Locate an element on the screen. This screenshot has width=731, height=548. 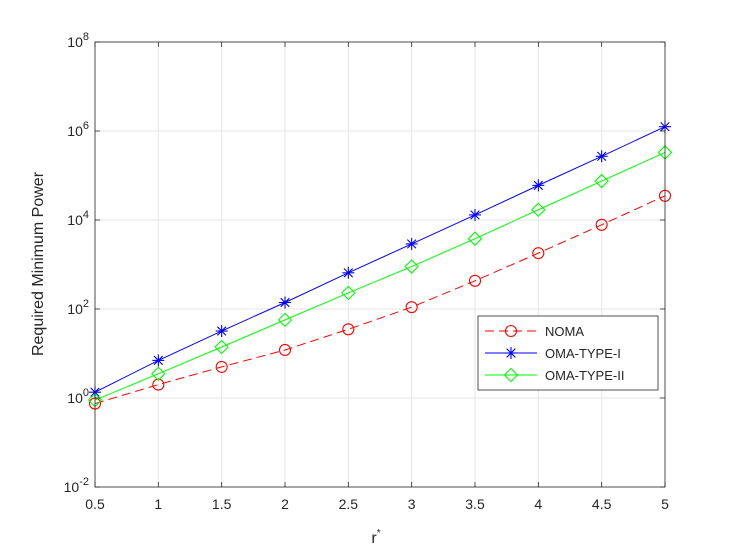
x-tick-label: 4 is located at coordinates (538, 504).